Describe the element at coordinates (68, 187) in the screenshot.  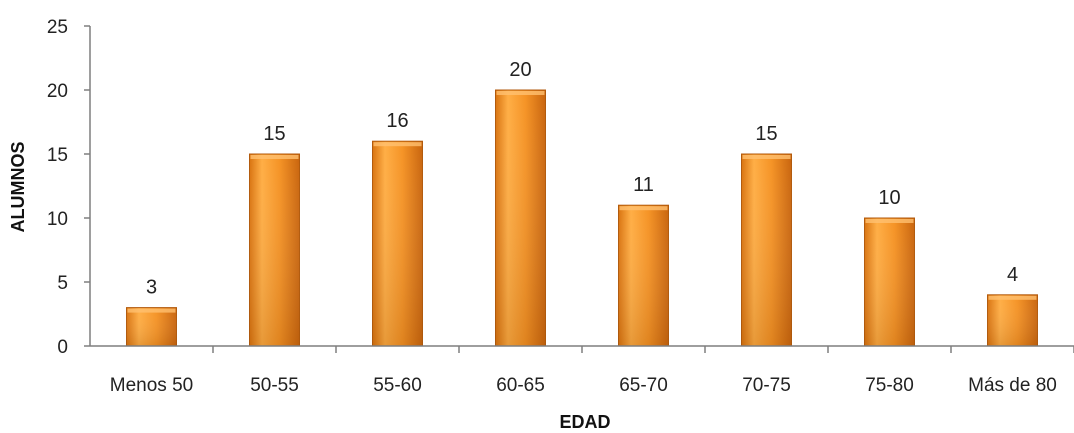
I see `y-axis-ticks: 0 5 10 15 20 25` at that location.